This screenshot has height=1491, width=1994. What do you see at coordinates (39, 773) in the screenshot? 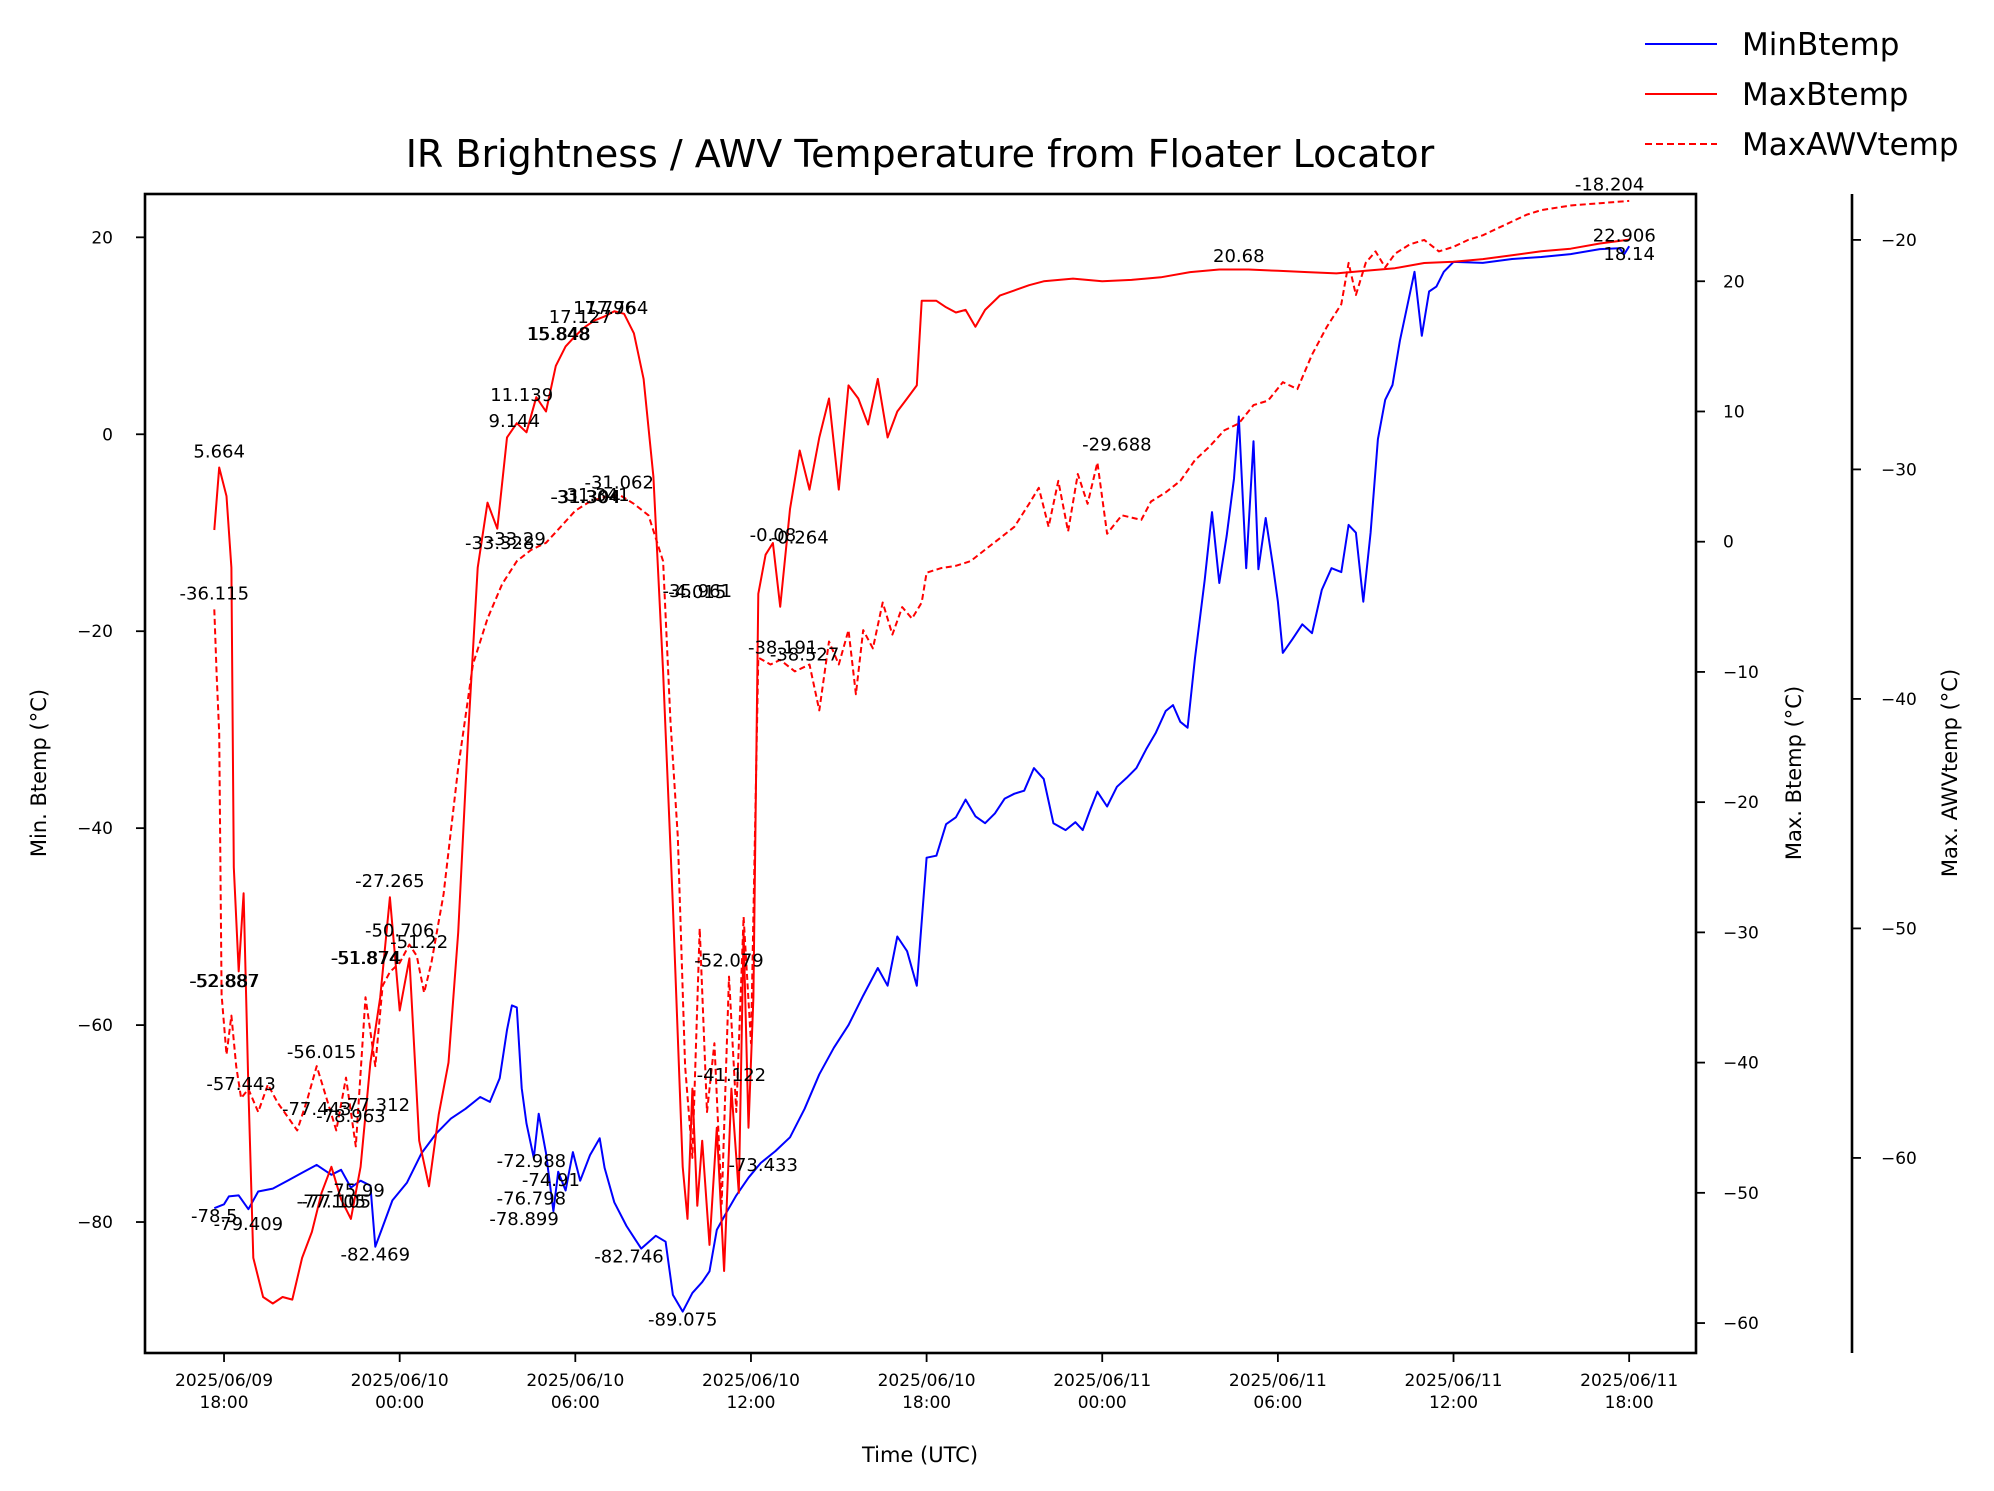
I see `left-axis-label: Min. Btemp (°C)` at bounding box center [39, 773].